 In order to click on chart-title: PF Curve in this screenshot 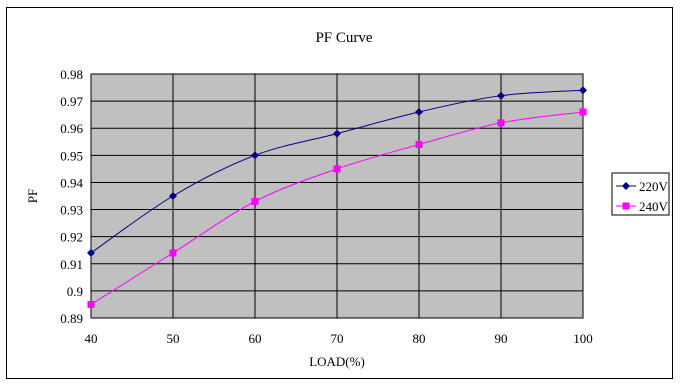, I will do `click(343, 38)`.